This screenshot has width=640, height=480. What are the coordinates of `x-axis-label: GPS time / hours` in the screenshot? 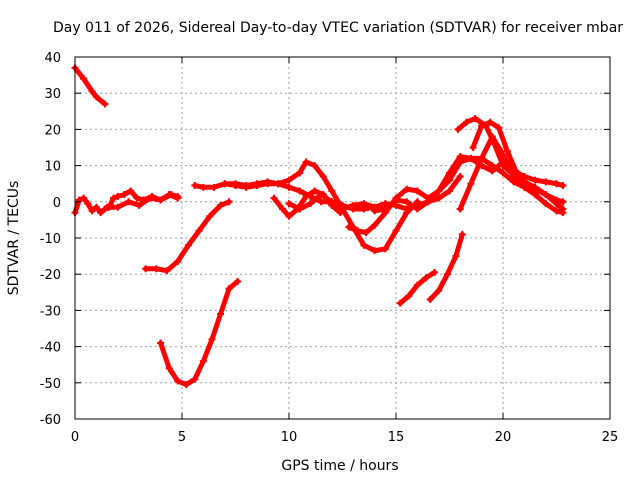 It's located at (339, 466).